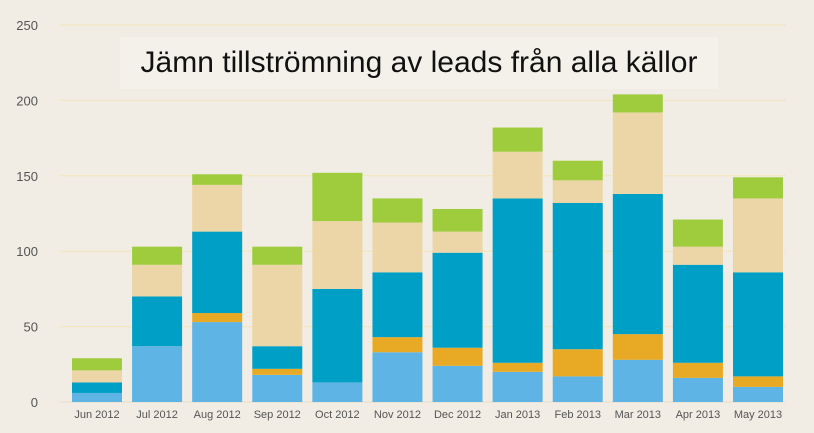 The width and height of the screenshot is (814, 433). Describe the element at coordinates (397, 415) in the screenshot. I see `x-tick-label: Nov 2012` at that location.